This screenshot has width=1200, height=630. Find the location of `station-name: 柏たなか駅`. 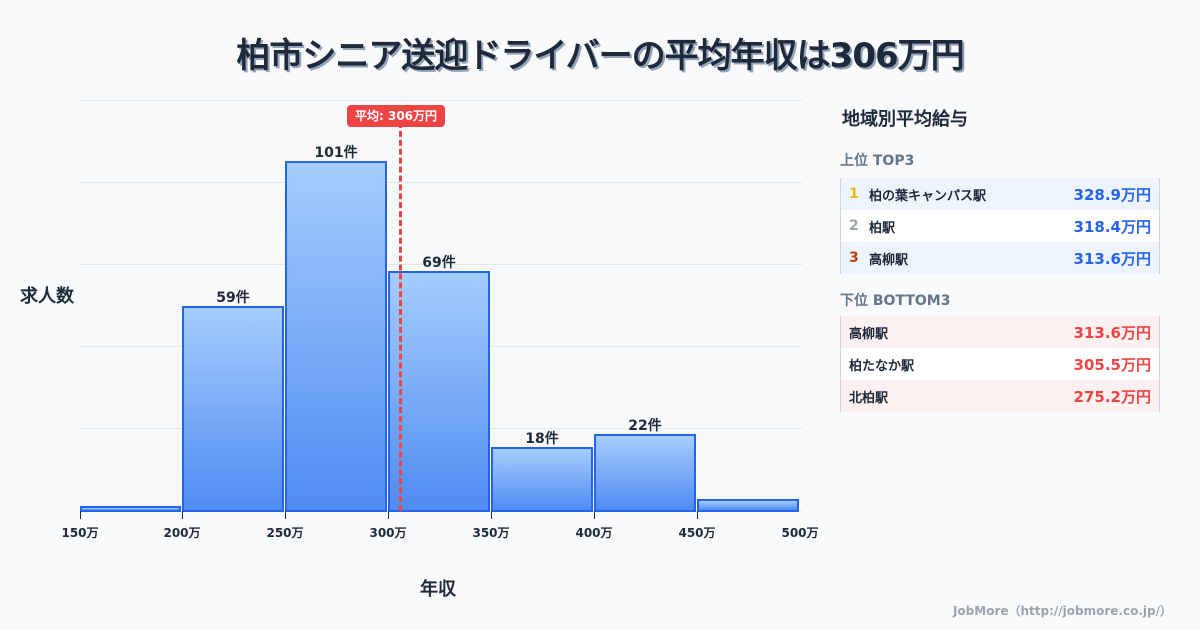

station-name: 柏たなか駅 is located at coordinates (882, 366).